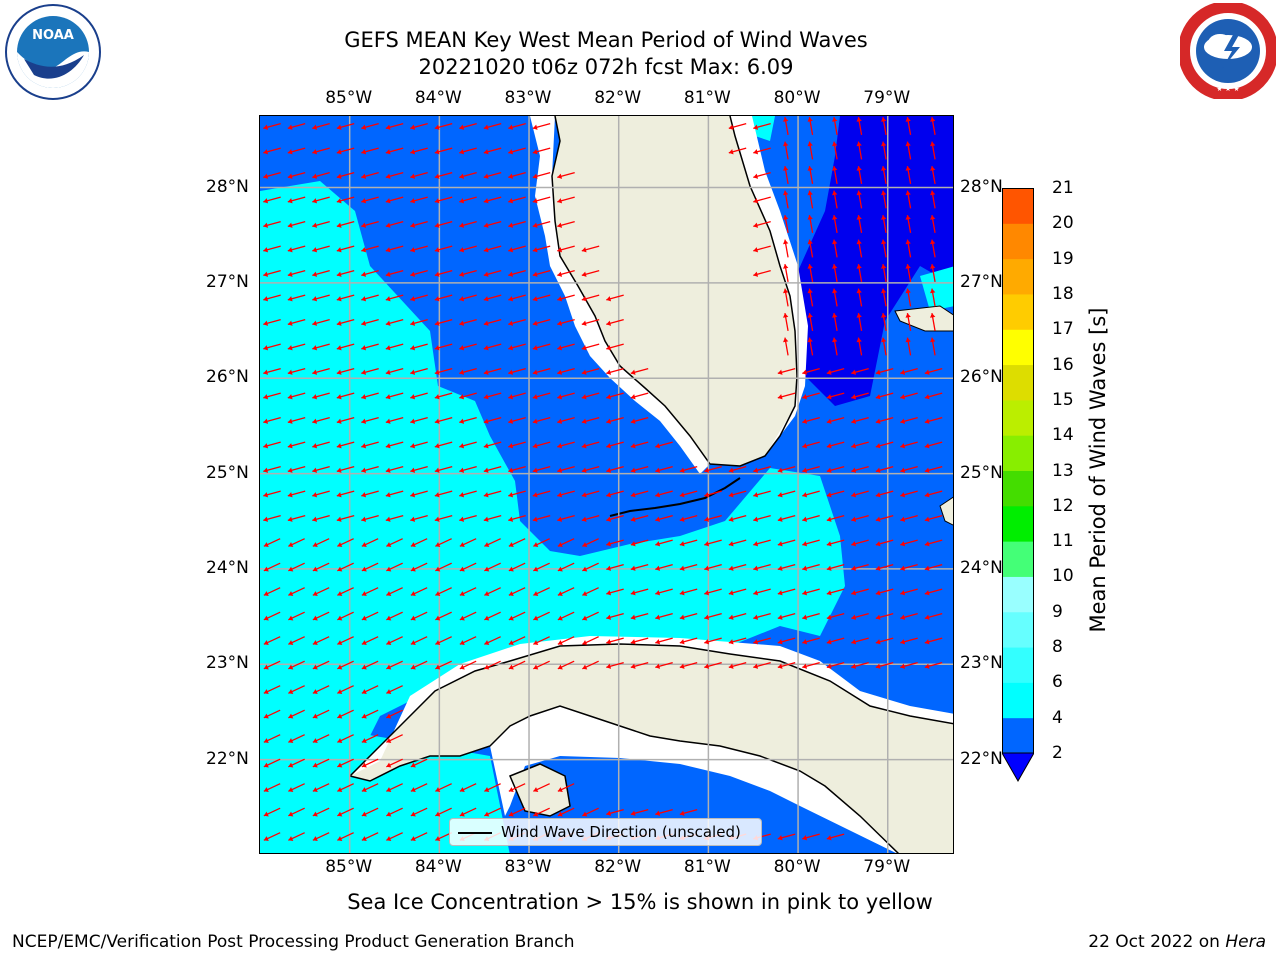 Image resolution: width=1280 pixels, height=960 pixels. I want to click on x-tick-bottom: 82°W, so click(618, 867).